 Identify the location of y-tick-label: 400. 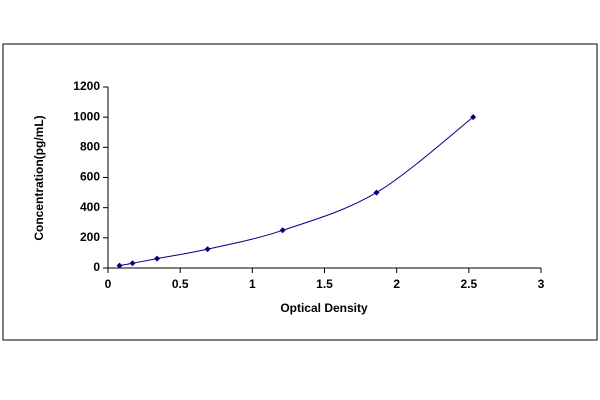
(90, 207).